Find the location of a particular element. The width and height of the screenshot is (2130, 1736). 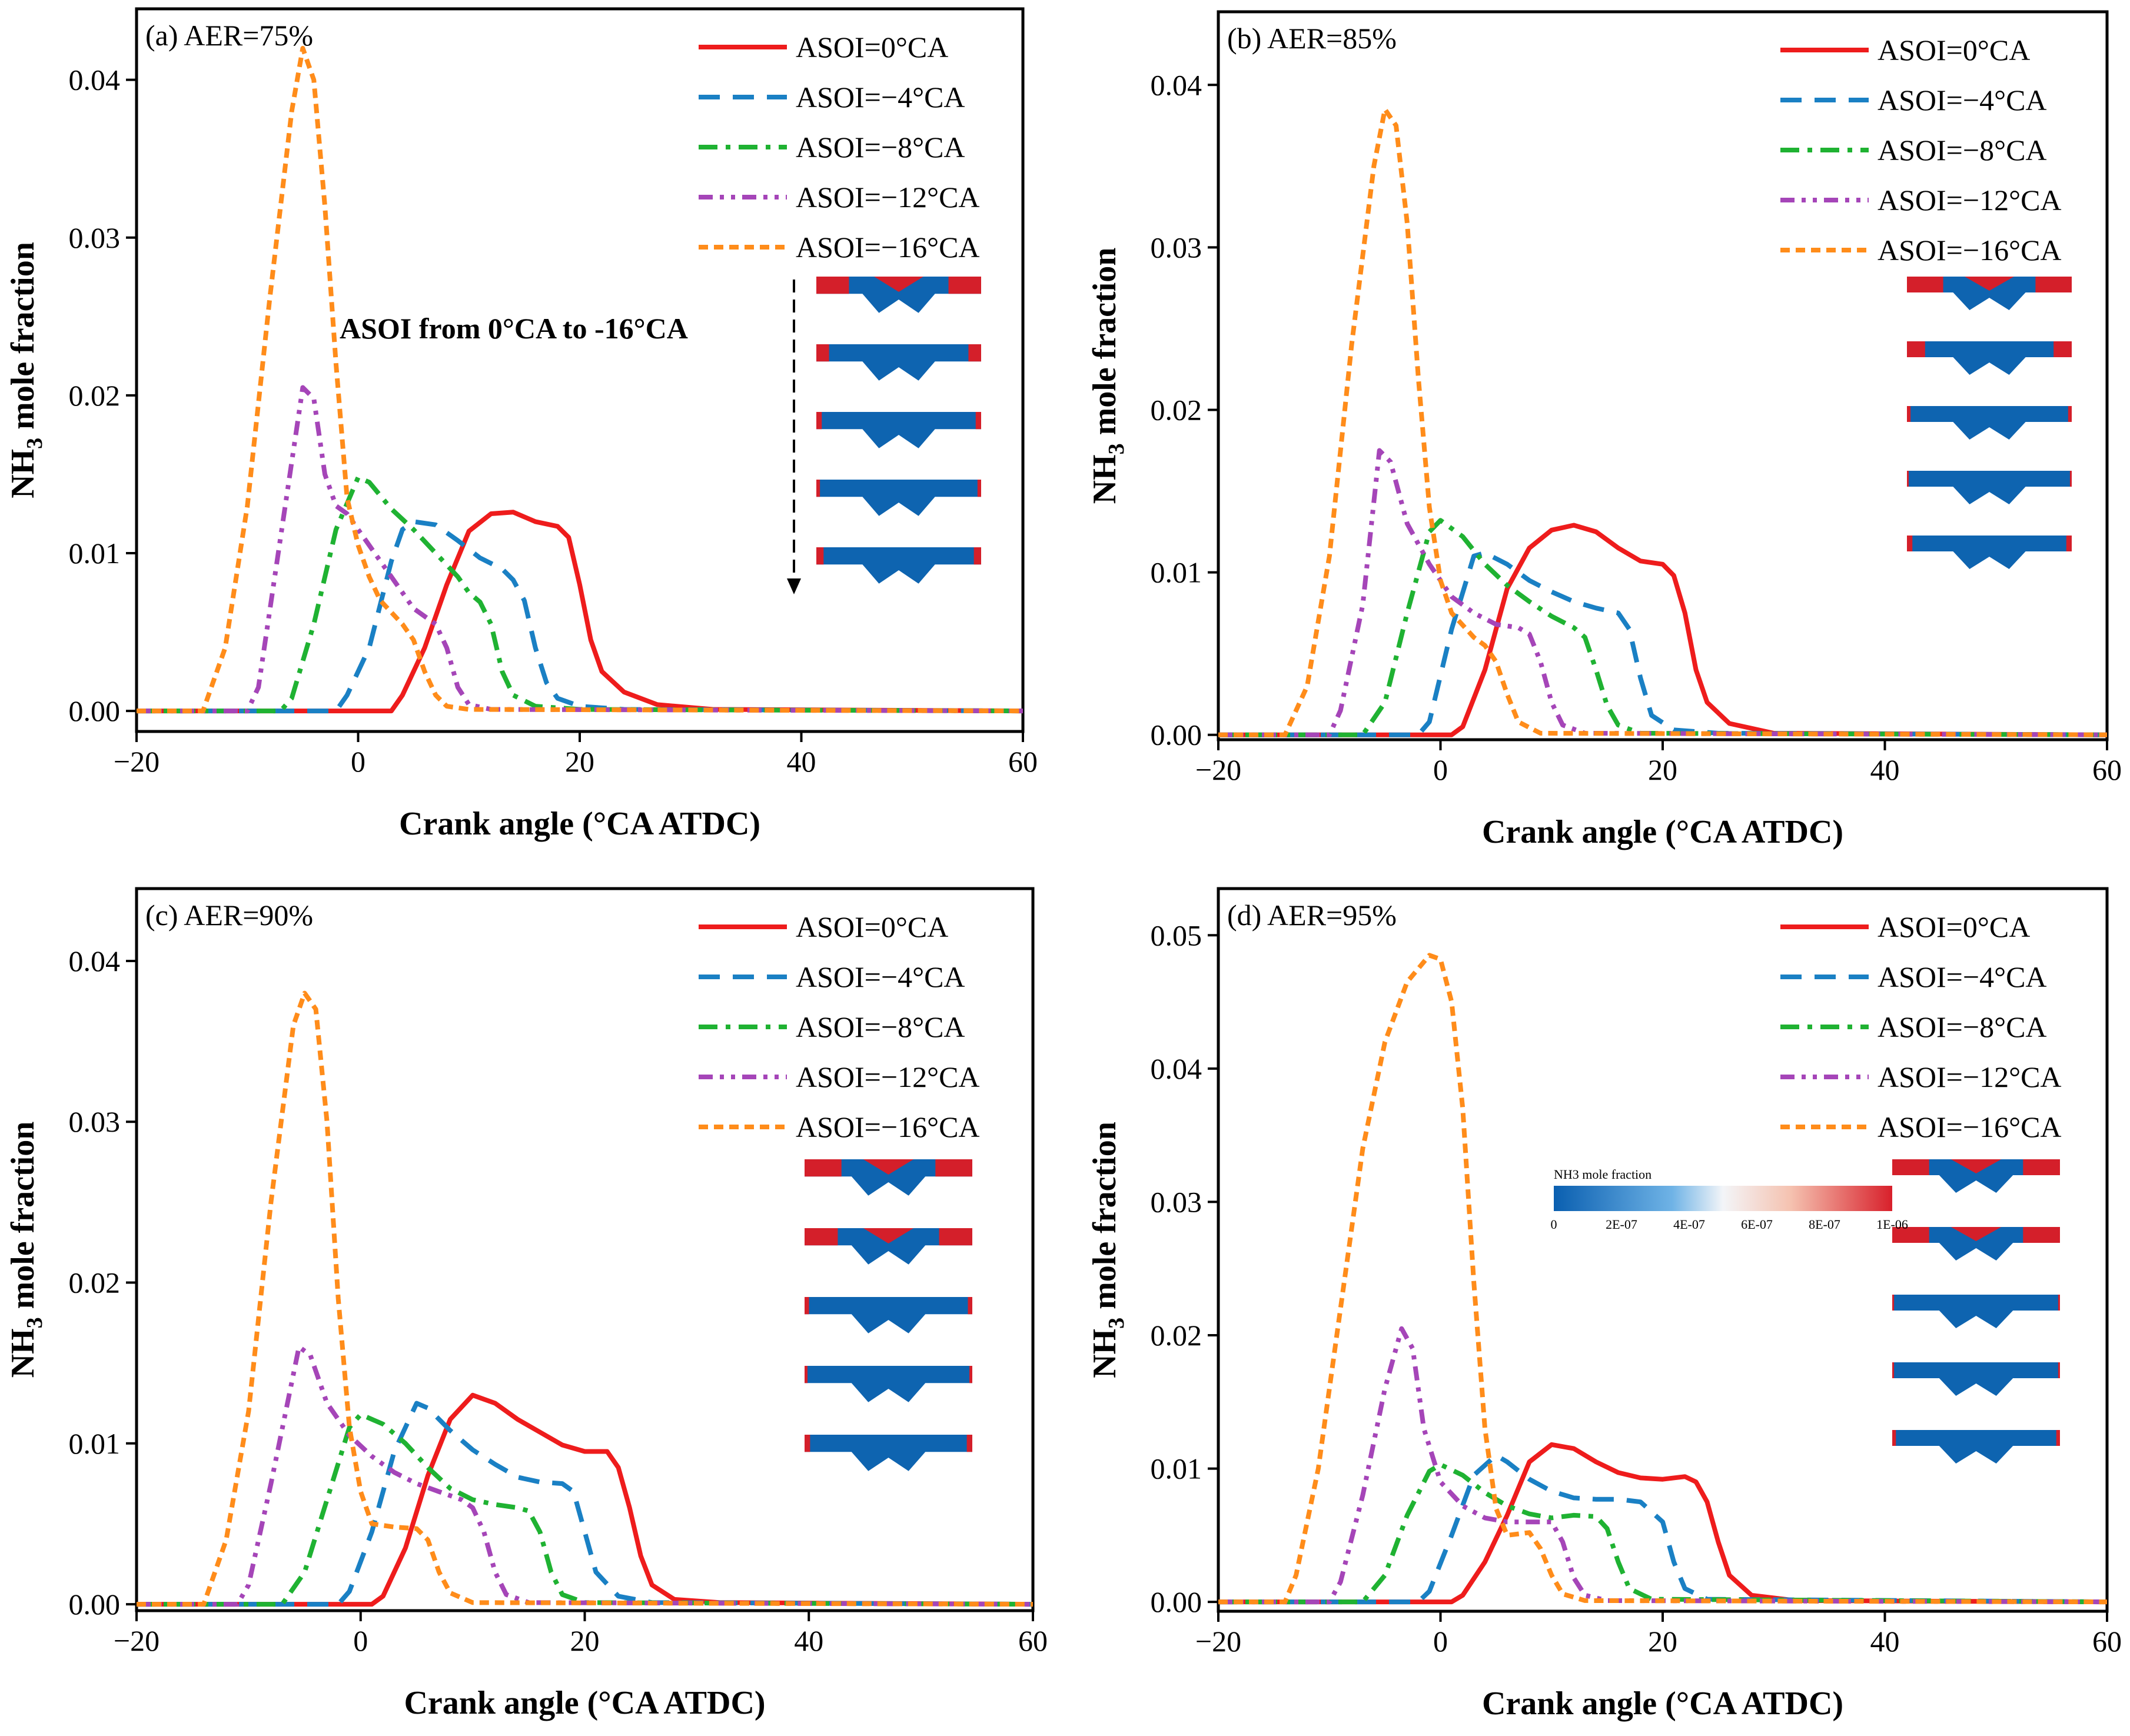

colorbar-tick-label: 2E-07 is located at coordinates (1621, 1225).